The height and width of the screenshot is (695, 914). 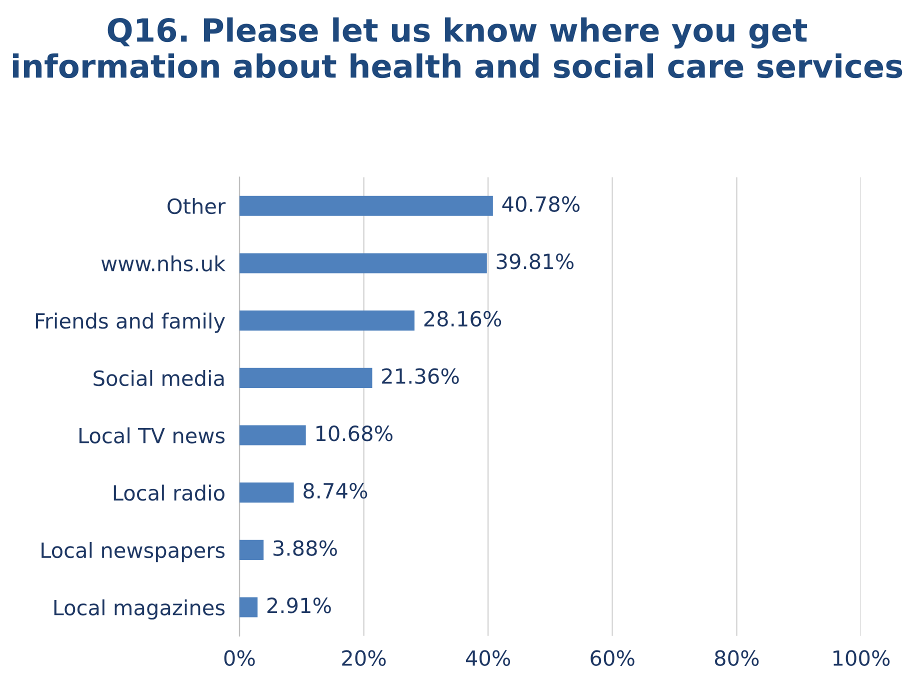 I want to click on y-tick-label: Local newspapers, so click(x=133, y=552).